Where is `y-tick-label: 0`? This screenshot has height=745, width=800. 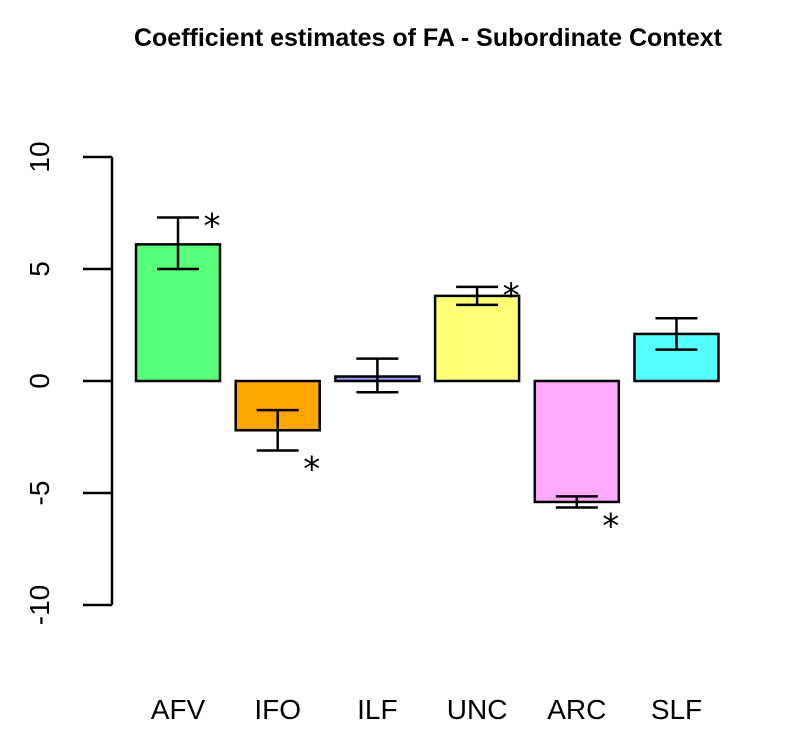 y-tick-label: 0 is located at coordinates (39, 381).